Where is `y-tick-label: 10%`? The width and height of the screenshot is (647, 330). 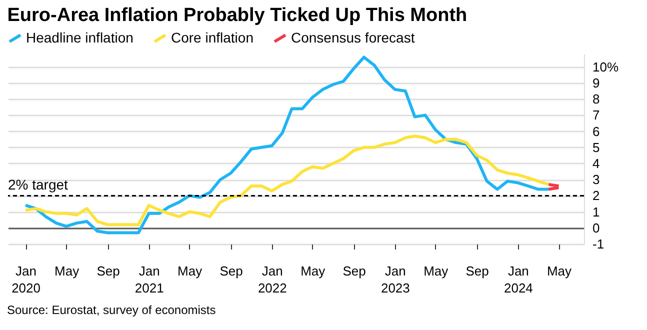 y-tick-label: 10% is located at coordinates (605, 66).